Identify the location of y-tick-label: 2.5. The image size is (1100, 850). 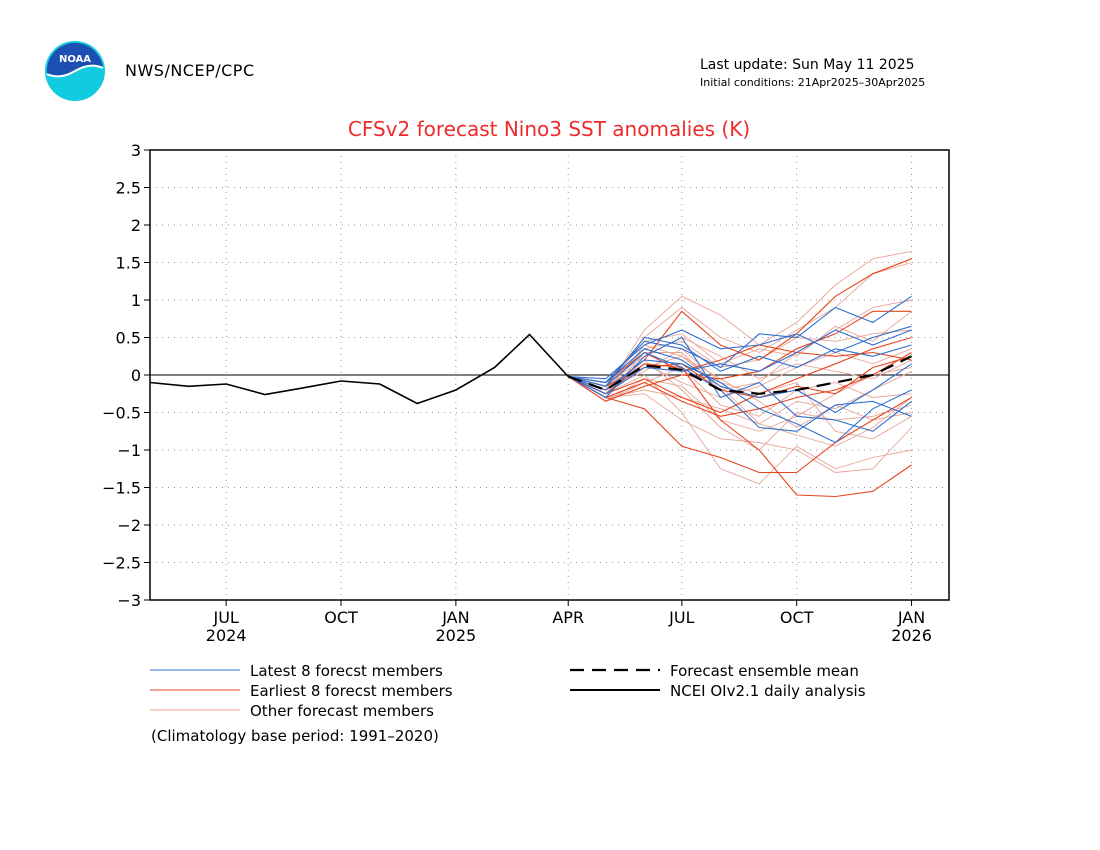
(128, 188).